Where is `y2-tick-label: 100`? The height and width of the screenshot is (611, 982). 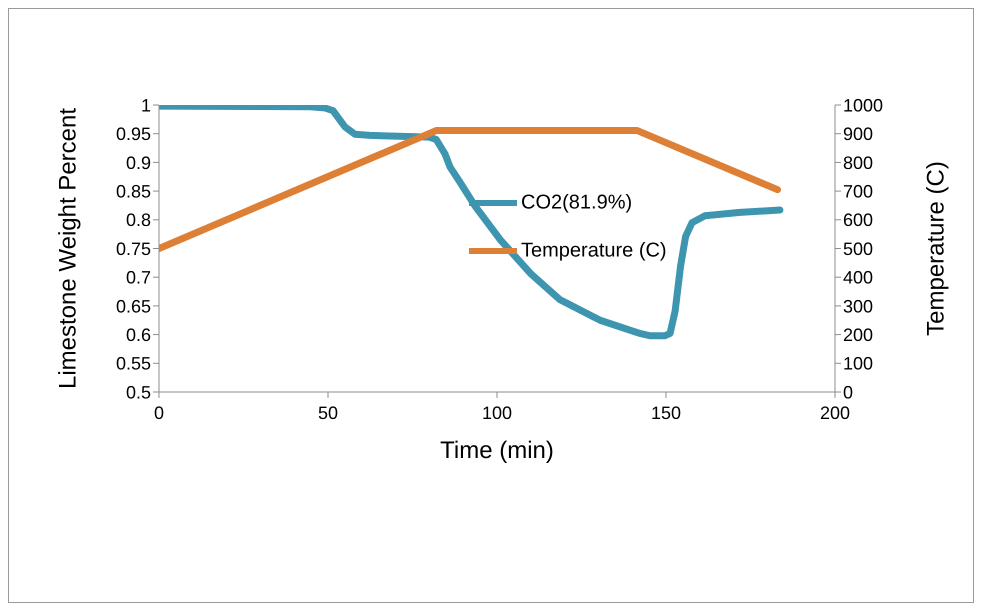
y2-tick-label: 100 is located at coordinates (858, 364).